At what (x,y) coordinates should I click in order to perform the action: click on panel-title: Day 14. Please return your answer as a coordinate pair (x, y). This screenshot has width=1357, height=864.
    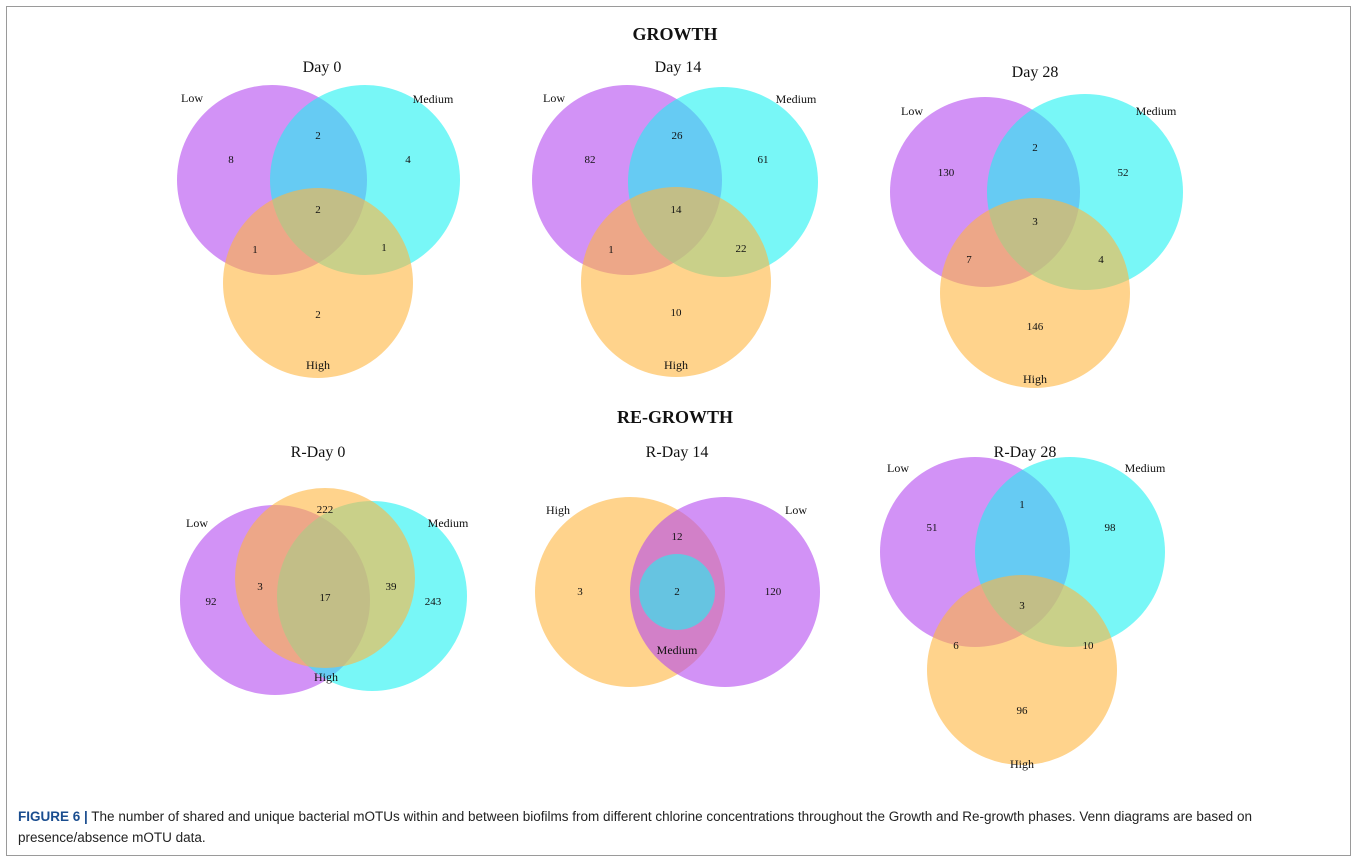
    Looking at the image, I should click on (678, 67).